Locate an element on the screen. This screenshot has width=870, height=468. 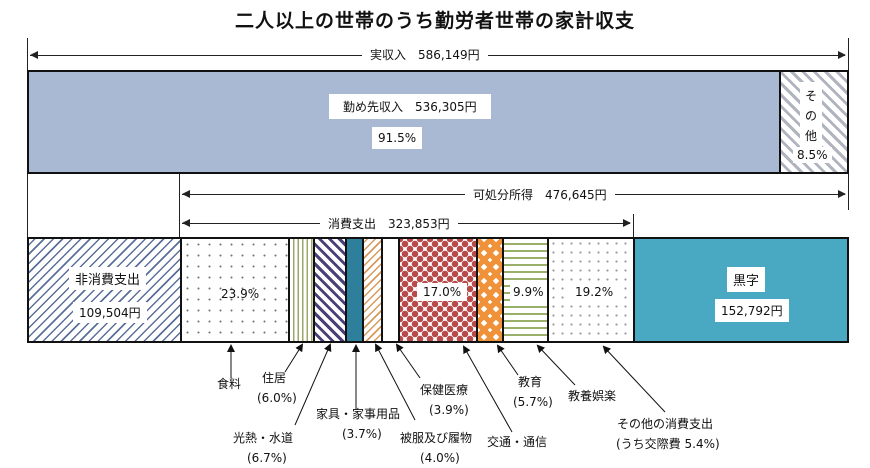
segment-utilities is located at coordinates (331, 290).